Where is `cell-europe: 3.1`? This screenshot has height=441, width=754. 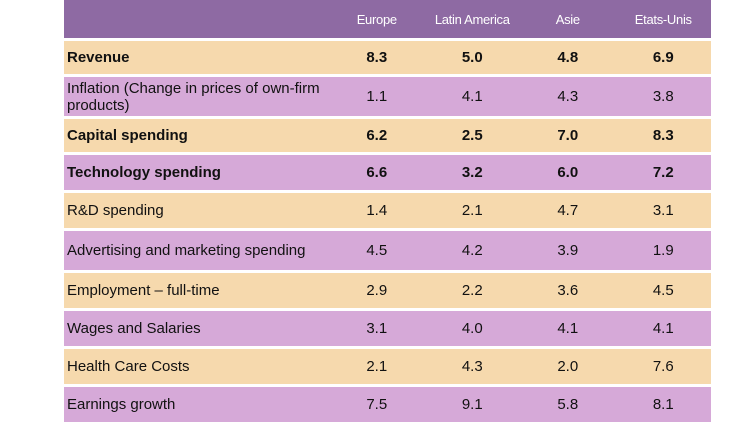 cell-europe: 3.1 is located at coordinates (377, 327).